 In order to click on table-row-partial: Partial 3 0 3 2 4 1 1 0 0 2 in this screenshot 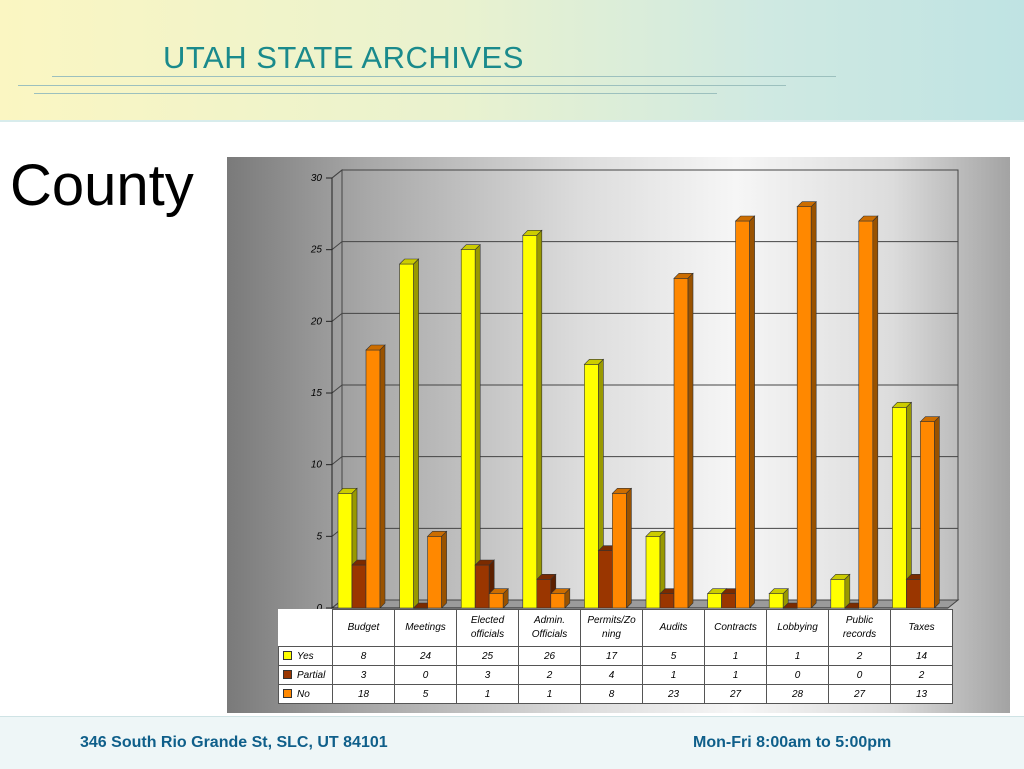, I will do `click(615, 675)`.